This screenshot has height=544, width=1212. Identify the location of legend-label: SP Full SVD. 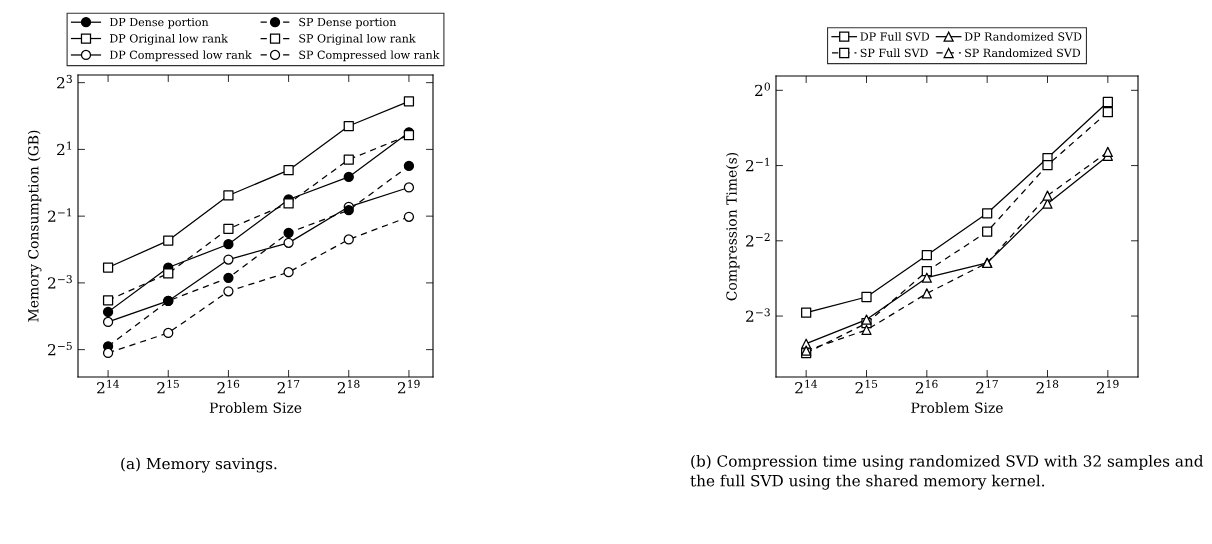
(894, 53).